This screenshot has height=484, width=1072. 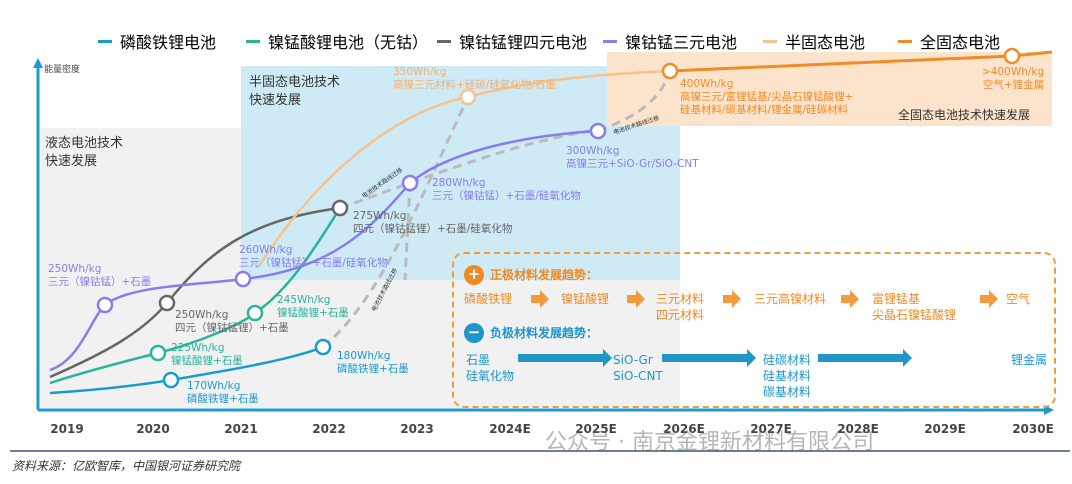 What do you see at coordinates (157, 41) in the screenshot?
I see `legend-lfp: 磷酸铁锂电池` at bounding box center [157, 41].